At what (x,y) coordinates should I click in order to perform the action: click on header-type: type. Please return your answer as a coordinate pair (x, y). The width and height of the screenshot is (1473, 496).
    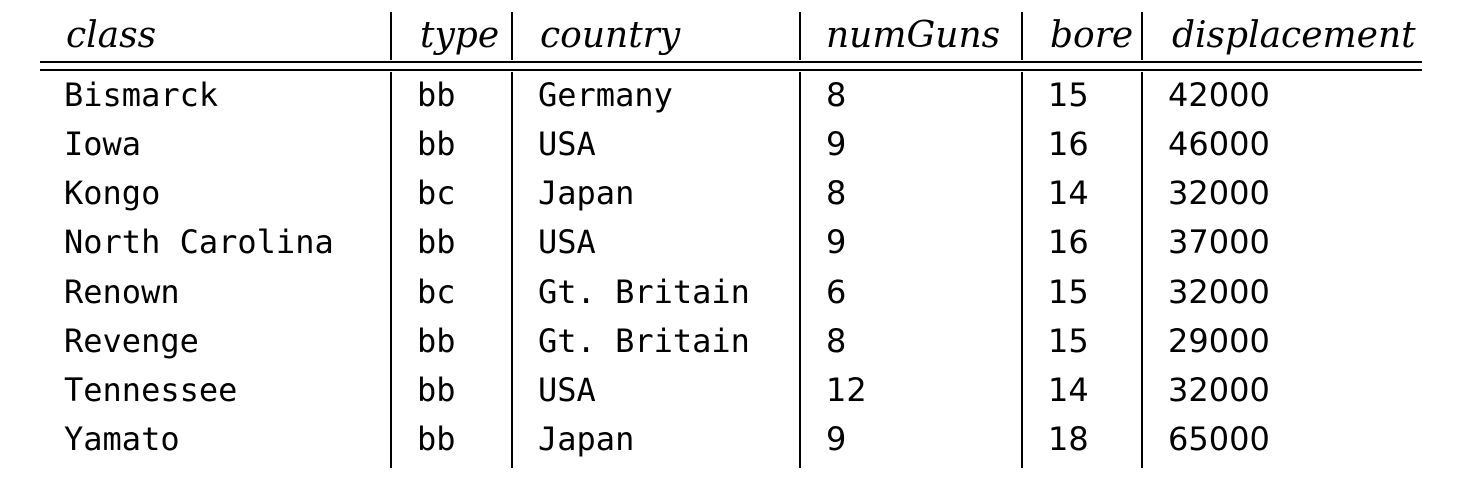
    Looking at the image, I should click on (460, 35).